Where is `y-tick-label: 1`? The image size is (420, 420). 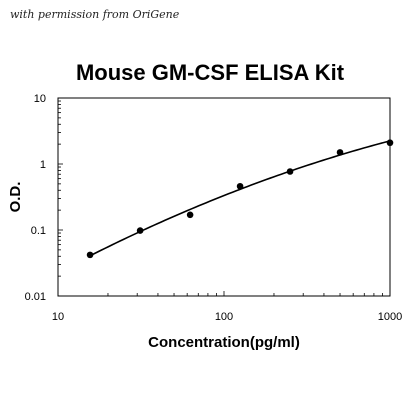
y-tick-label: 1 is located at coordinates (43, 165).